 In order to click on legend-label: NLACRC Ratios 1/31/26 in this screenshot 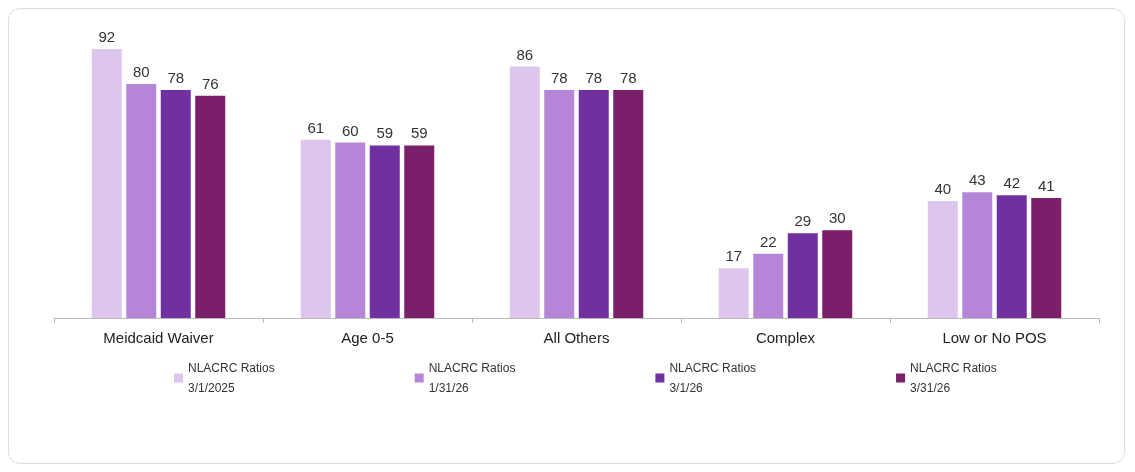, I will do `click(472, 378)`.